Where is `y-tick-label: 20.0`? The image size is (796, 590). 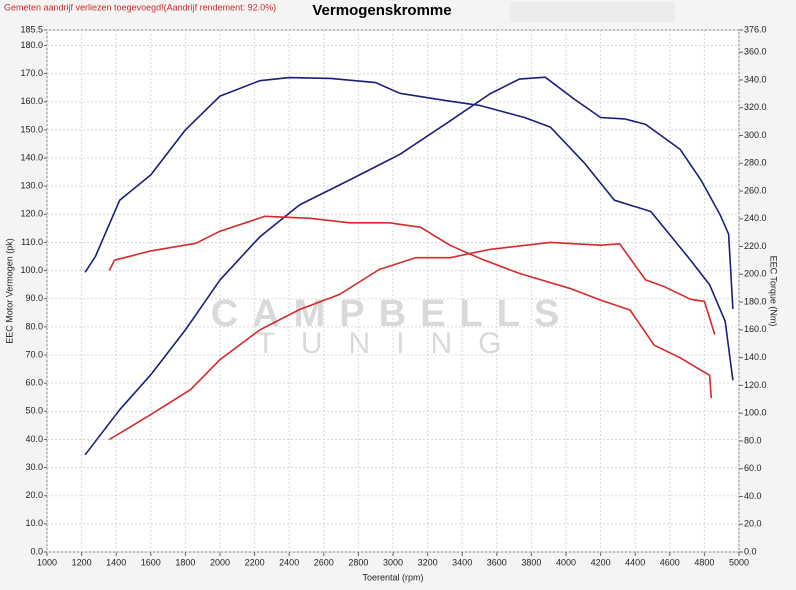 y-tick-label: 20.0 is located at coordinates (34, 495).